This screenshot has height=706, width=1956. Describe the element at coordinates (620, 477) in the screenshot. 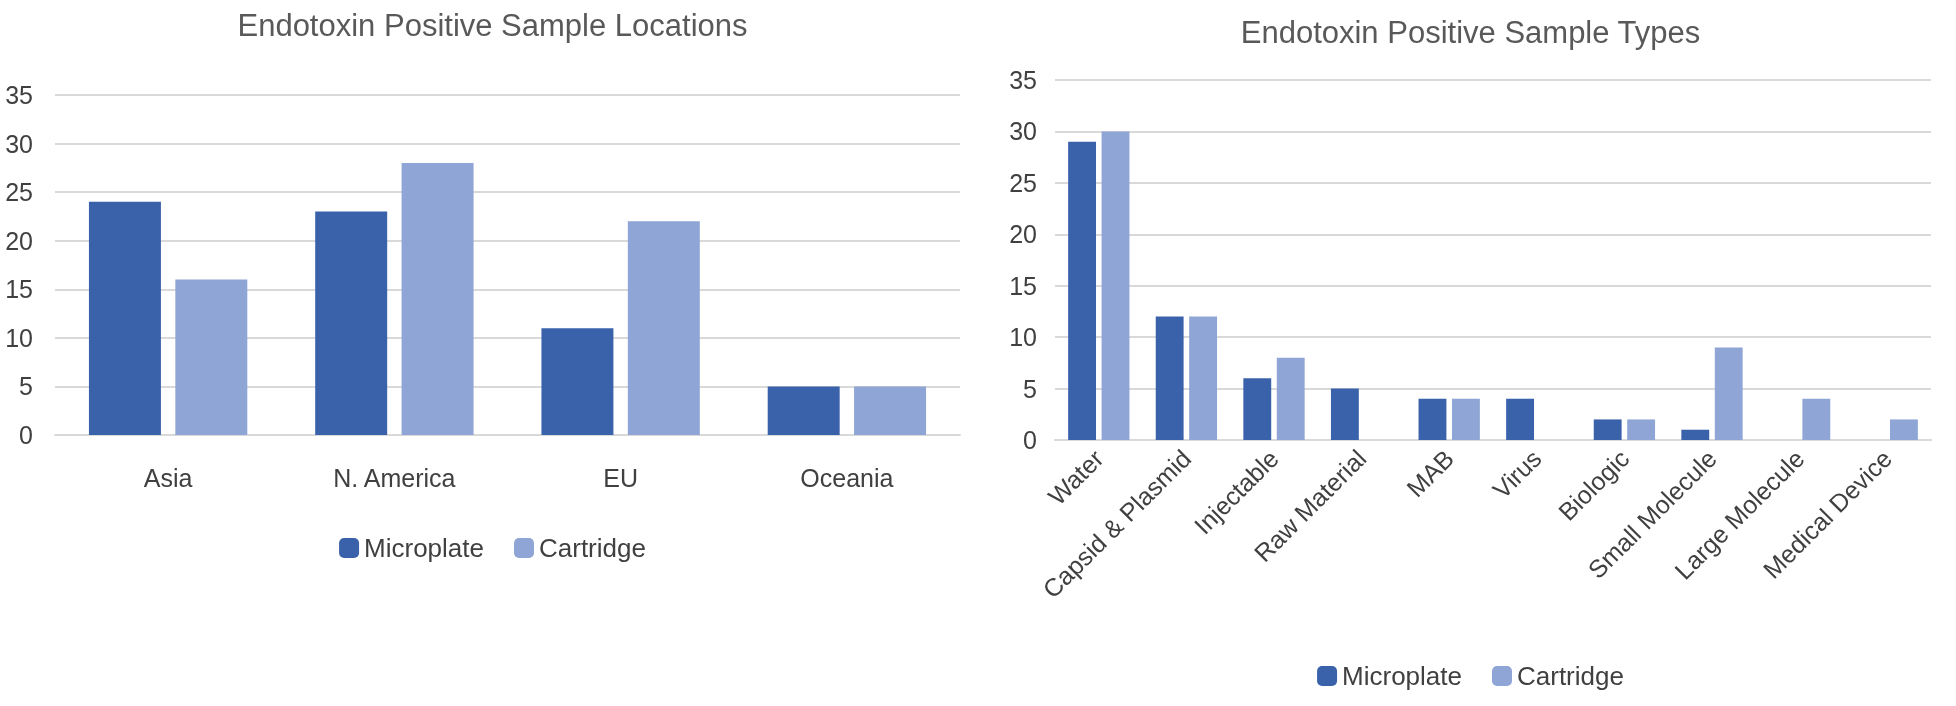

I see `x-tick-label: EU` at that location.